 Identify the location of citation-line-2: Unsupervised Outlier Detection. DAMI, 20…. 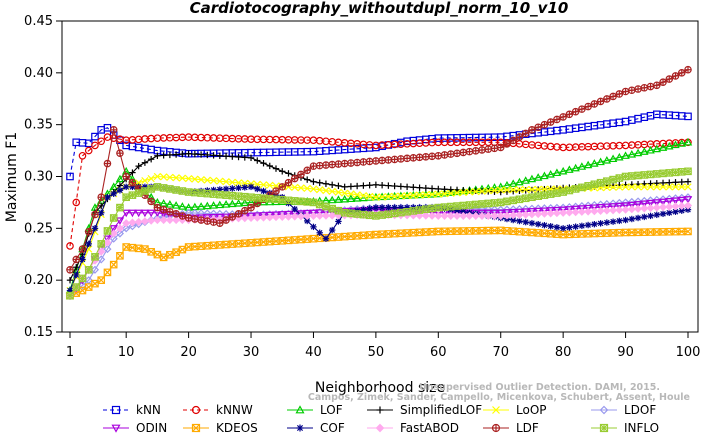
(539, 387).